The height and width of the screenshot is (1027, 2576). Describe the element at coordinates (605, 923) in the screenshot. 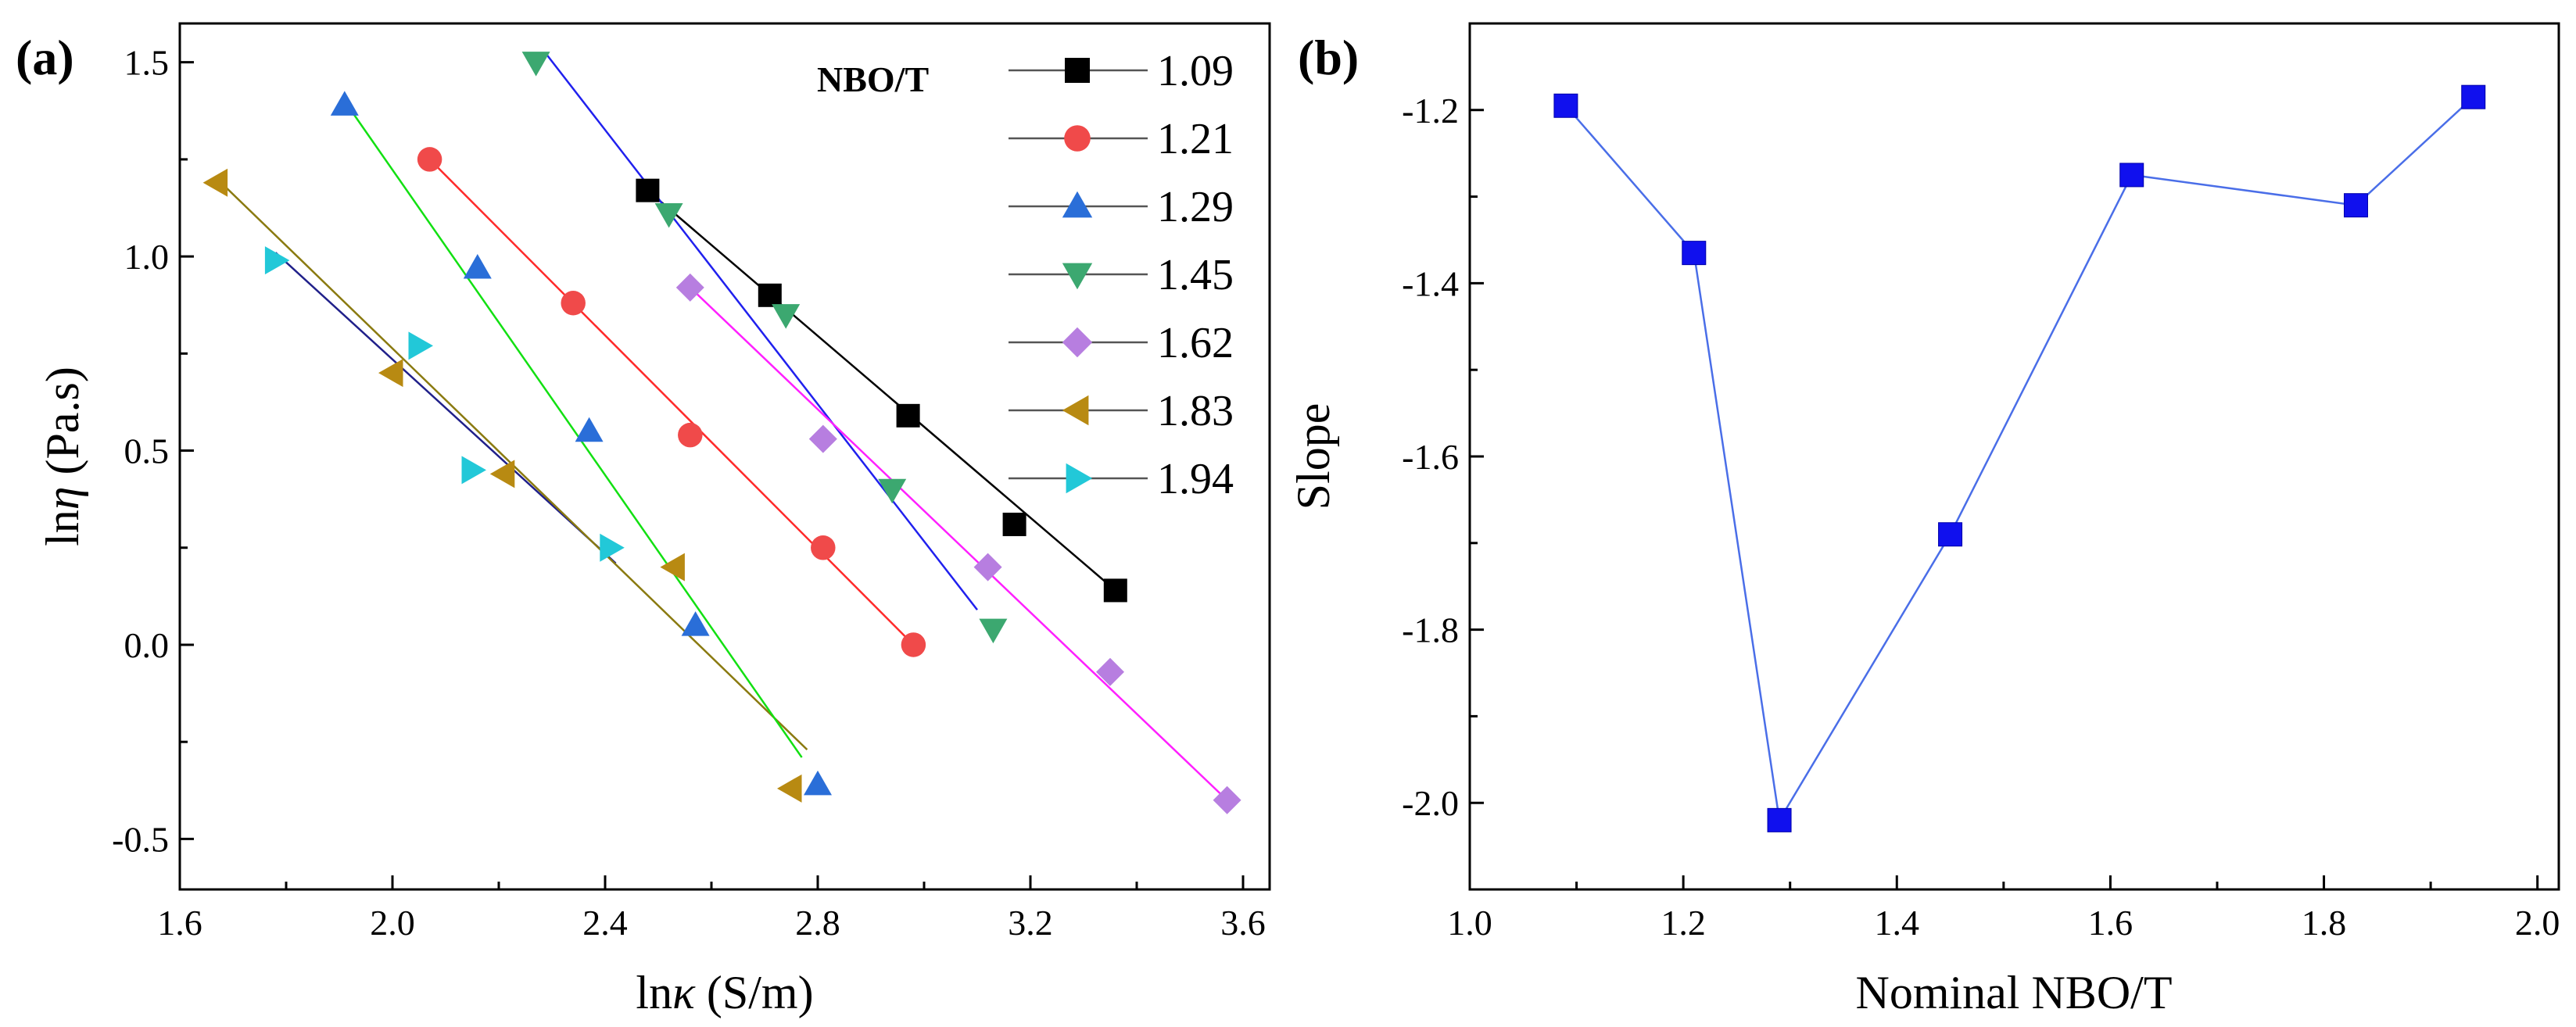

I see `panel-a-x-tick-label: 2.4` at that location.